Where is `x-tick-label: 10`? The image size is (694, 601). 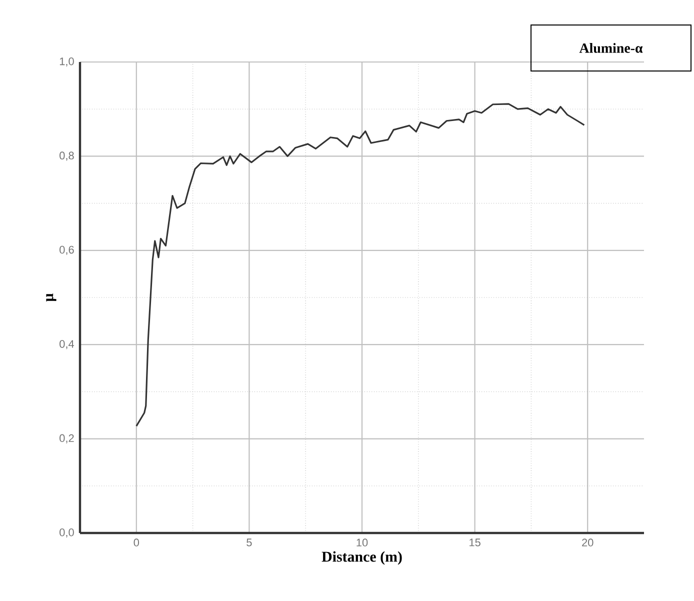
x-tick-label: 10 is located at coordinates (362, 542).